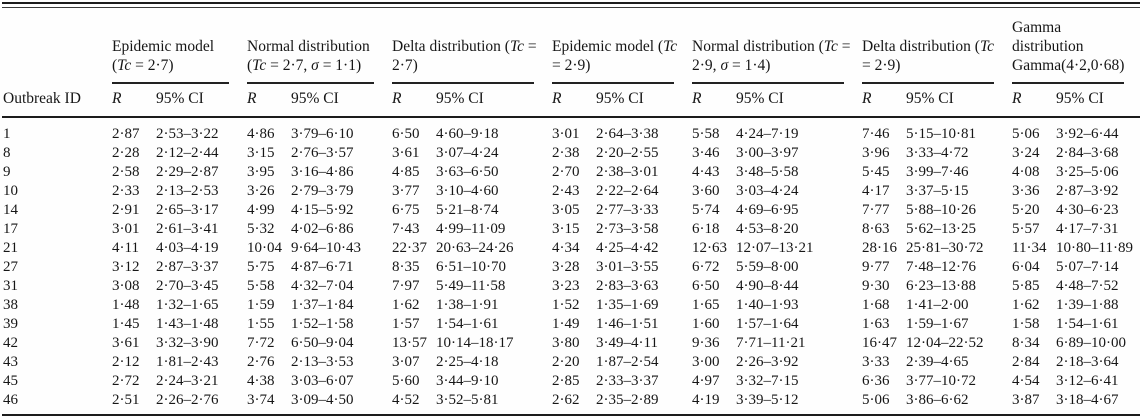 The image size is (1140, 418). What do you see at coordinates (467, 191) in the screenshot?
I see `ci-range: 3·10–4·60` at bounding box center [467, 191].